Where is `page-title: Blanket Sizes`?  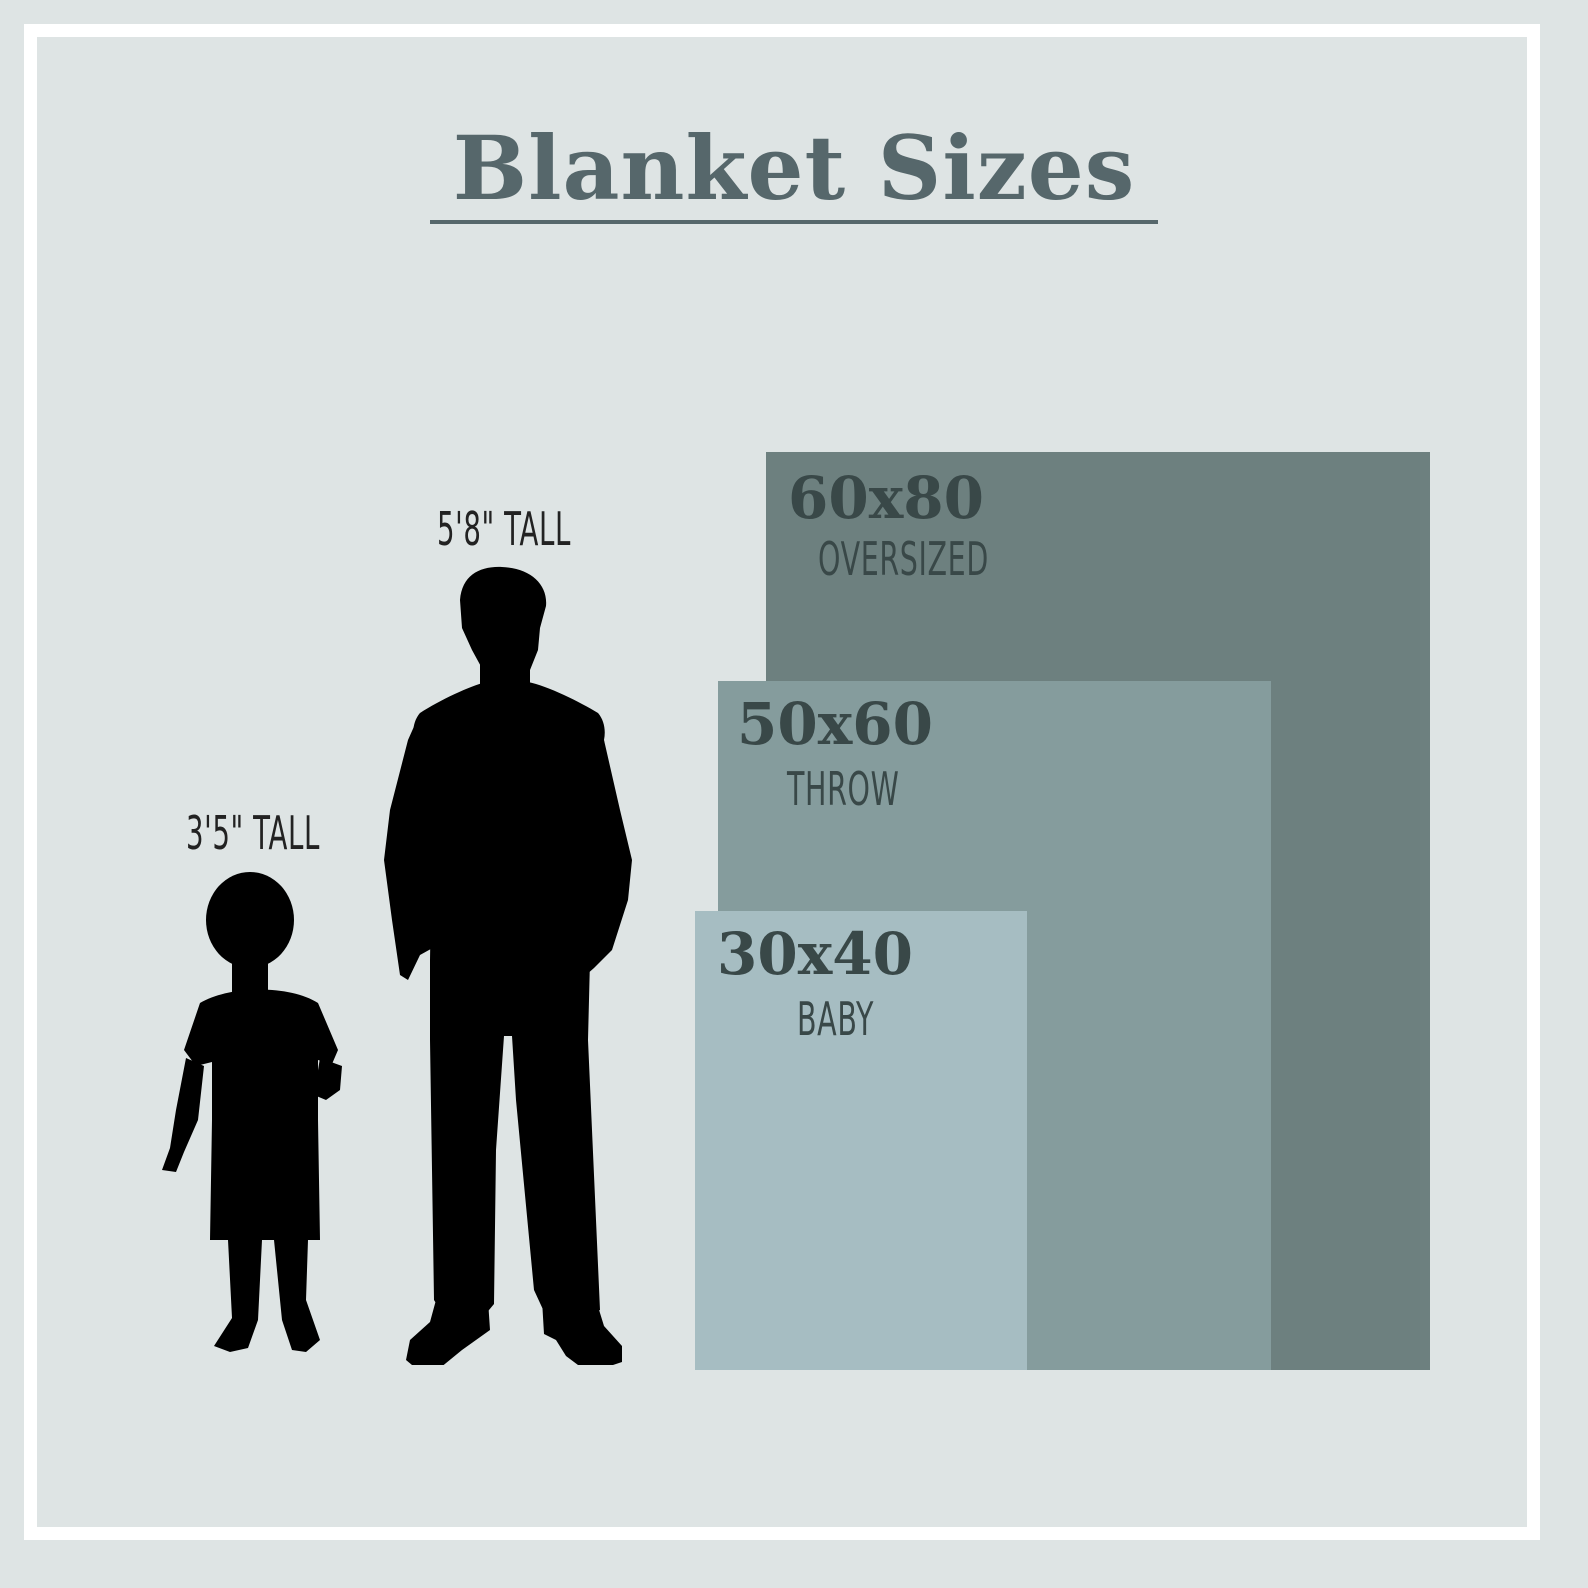
page-title: Blanket Sizes is located at coordinates (794, 168).